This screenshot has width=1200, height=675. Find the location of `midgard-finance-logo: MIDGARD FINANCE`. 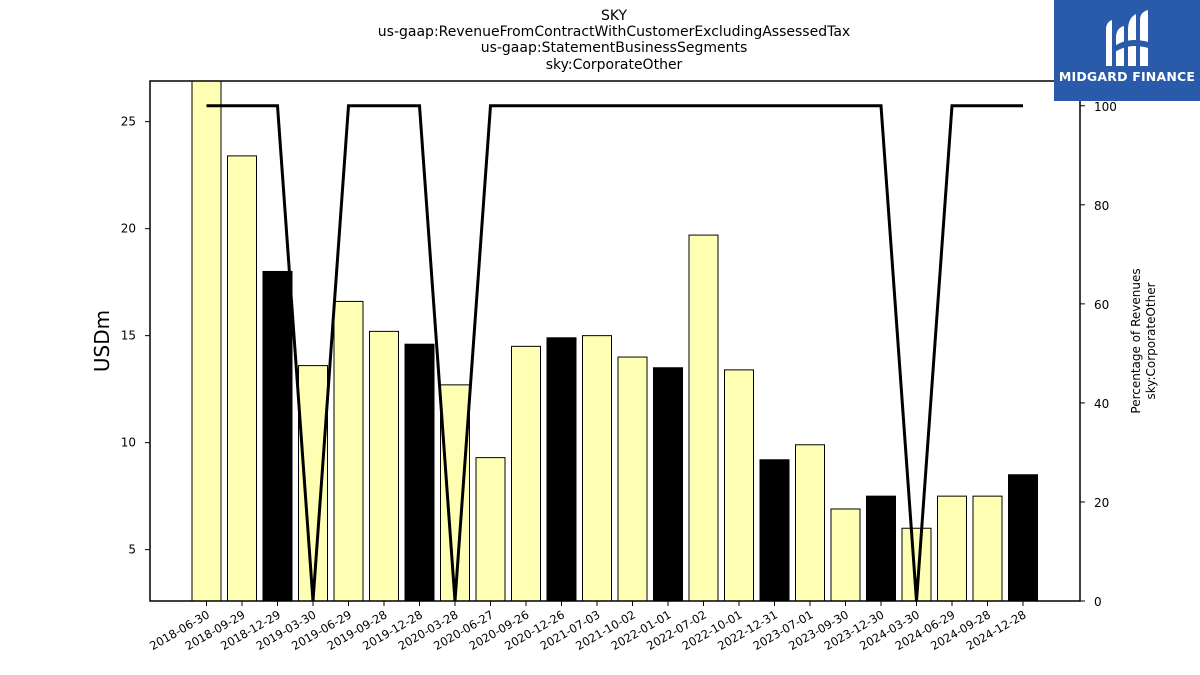

midgard-finance-logo: MIDGARD FINANCE is located at coordinates (1127, 50).